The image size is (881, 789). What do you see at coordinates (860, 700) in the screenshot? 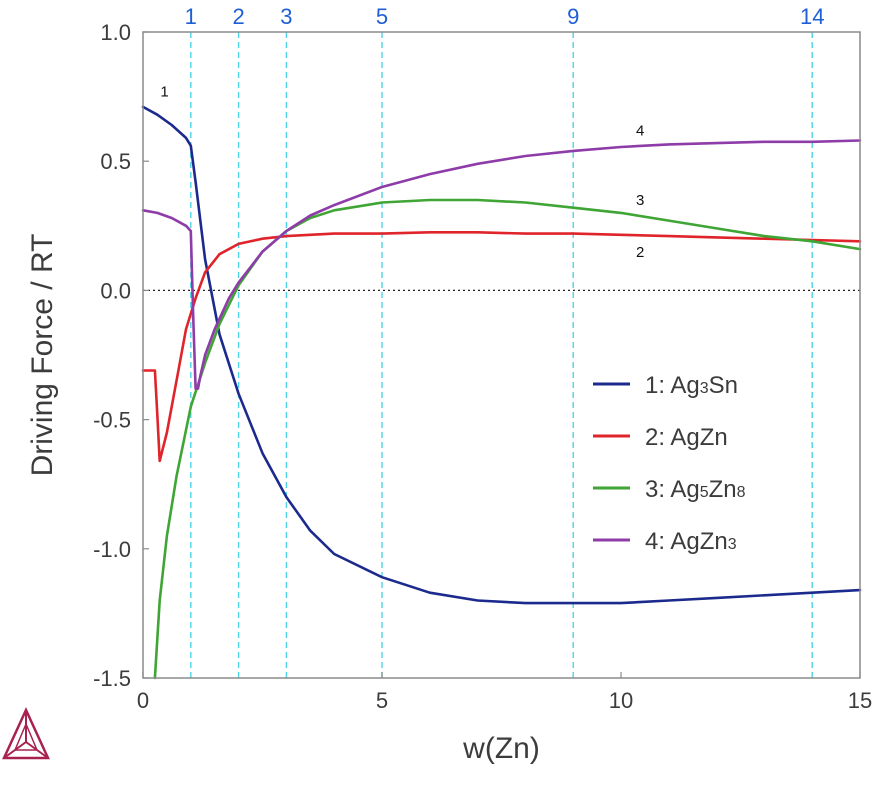
I see `x-tick-label: 15` at bounding box center [860, 700].